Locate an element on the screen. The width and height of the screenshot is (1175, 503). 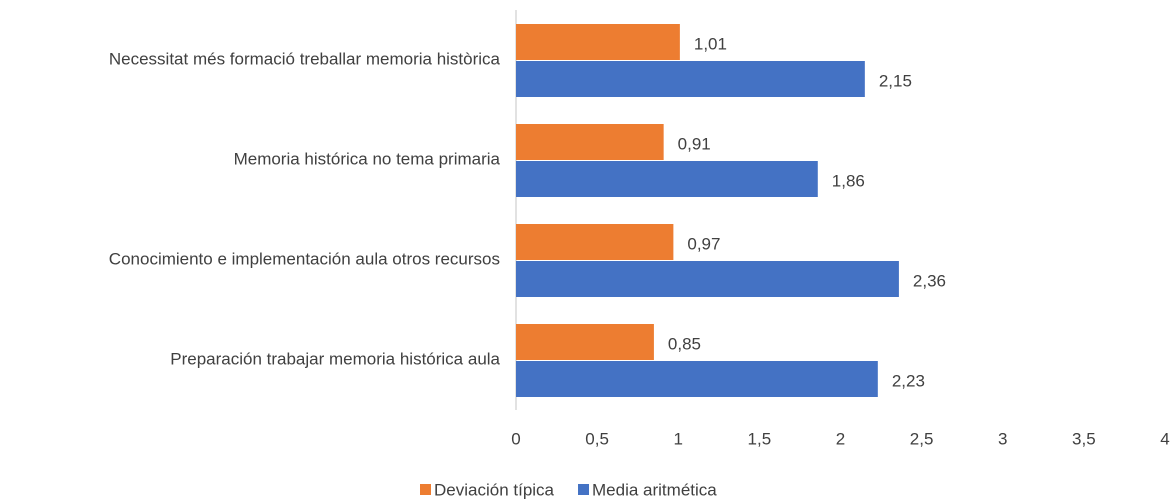
x-tick-label: 0 is located at coordinates (515, 438).